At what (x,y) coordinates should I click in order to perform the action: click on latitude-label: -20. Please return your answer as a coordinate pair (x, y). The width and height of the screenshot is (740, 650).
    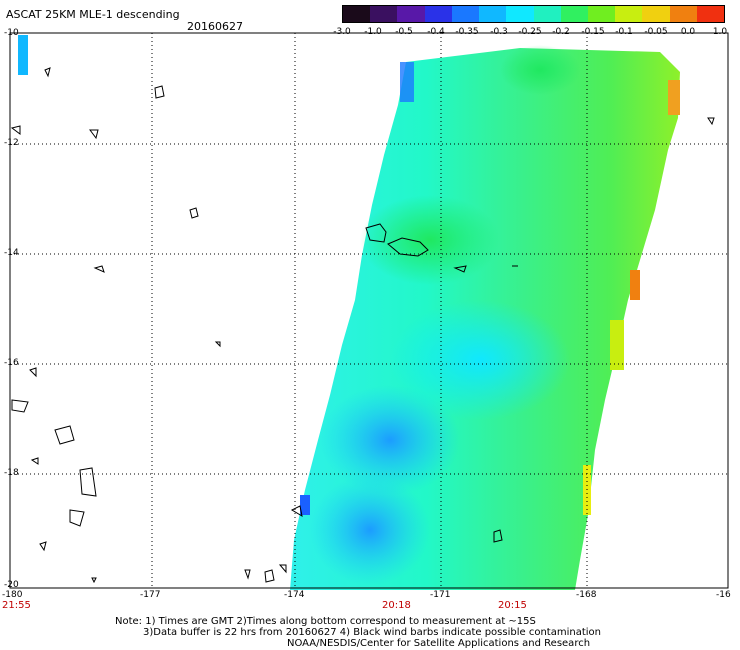
    Looking at the image, I should click on (11, 585).